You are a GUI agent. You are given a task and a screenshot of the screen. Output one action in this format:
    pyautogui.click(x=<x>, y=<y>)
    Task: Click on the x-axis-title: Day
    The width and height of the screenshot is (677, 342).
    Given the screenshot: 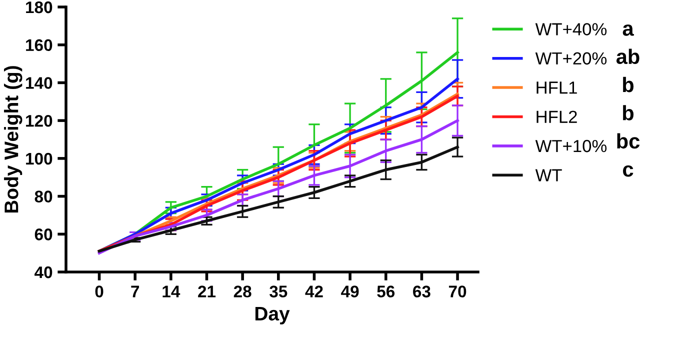 What is the action you would take?
    pyautogui.click(x=272, y=315)
    